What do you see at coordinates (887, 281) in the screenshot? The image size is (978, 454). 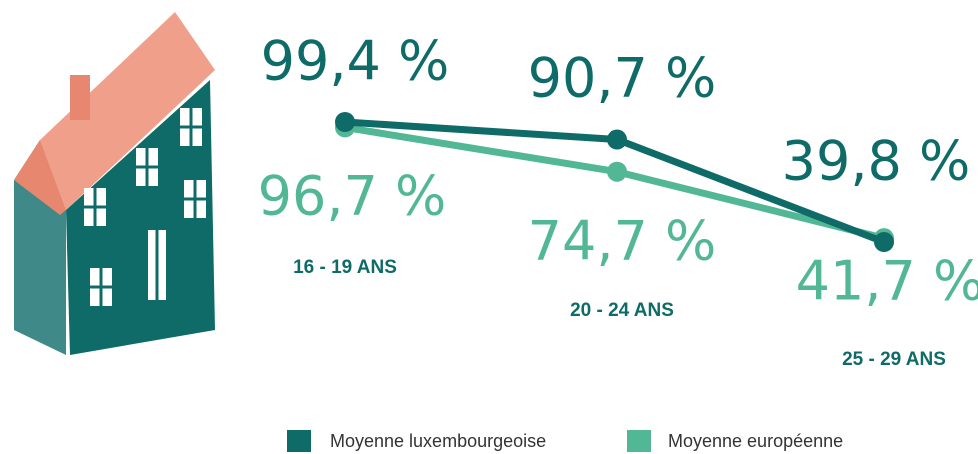 I see `value-label: 41,7 %` at bounding box center [887, 281].